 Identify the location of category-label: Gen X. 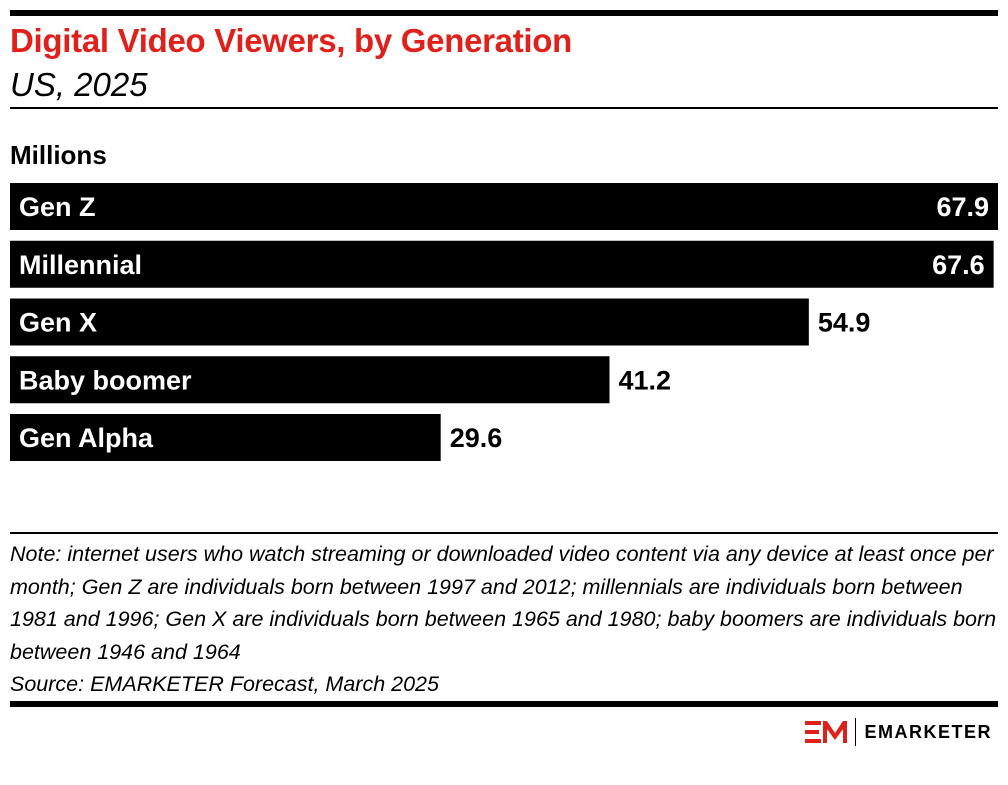
(58, 323).